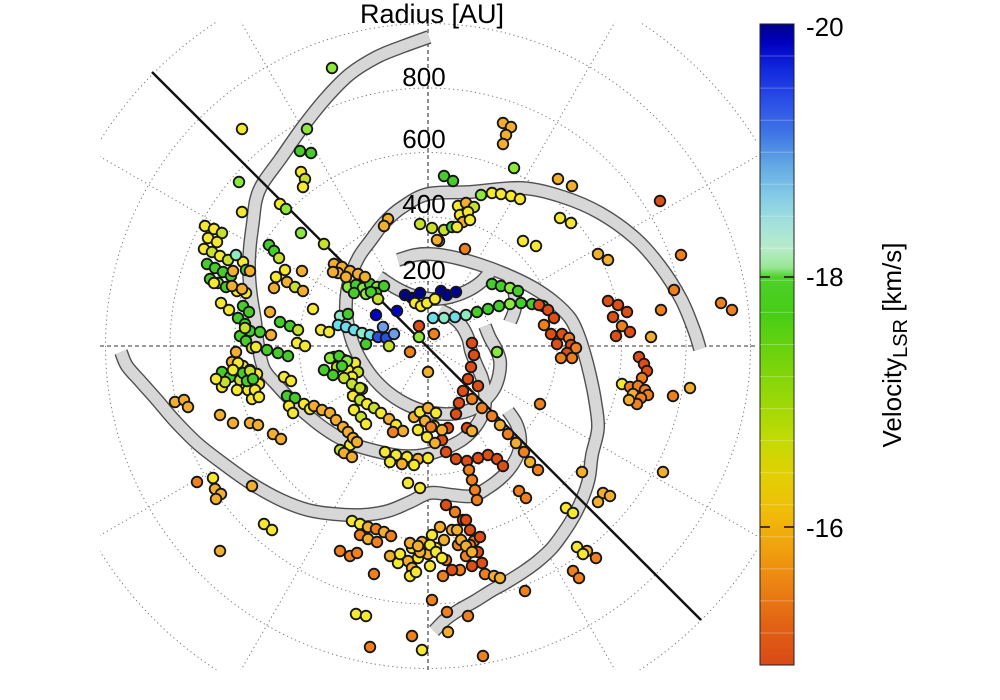 This screenshot has width=1000, height=700. What do you see at coordinates (825, 27) in the screenshot?
I see `svg-text: -20` at bounding box center [825, 27].